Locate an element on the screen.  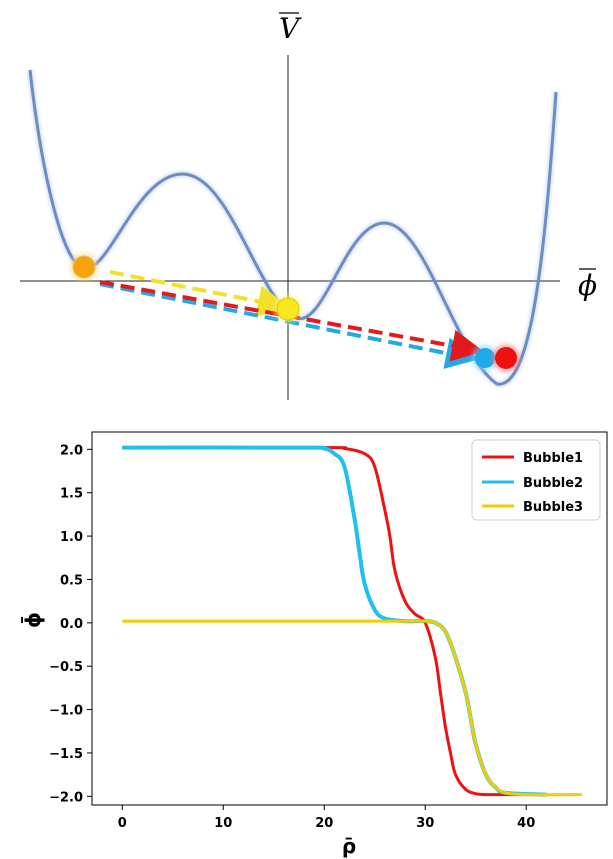
legend: Bubble1 Bubble2 Bubble3 is located at coordinates (536, 480).